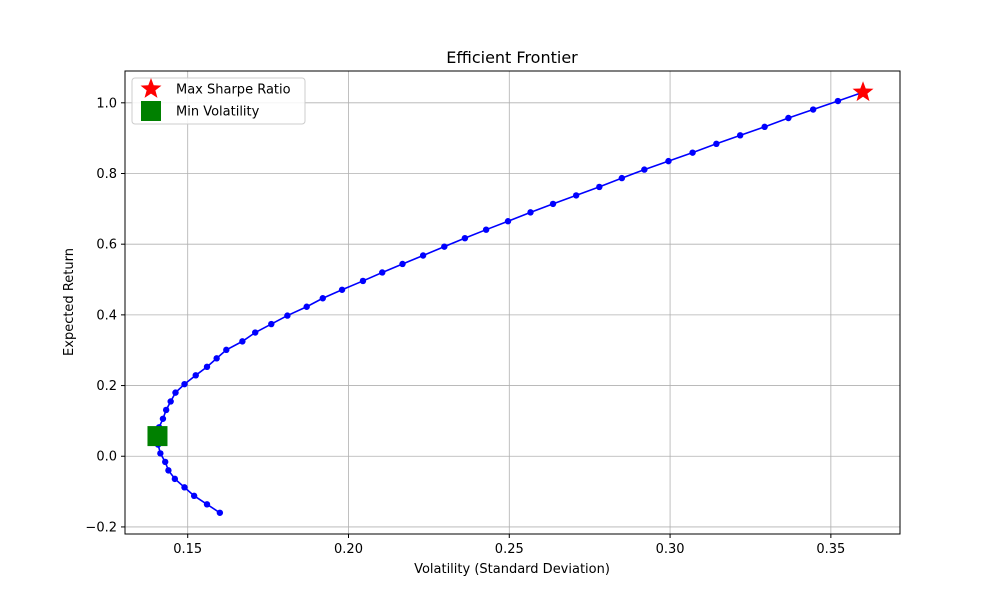 The height and width of the screenshot is (599, 999). Describe the element at coordinates (106, 174) in the screenshot. I see `y-tick-label: 0.8` at that location.